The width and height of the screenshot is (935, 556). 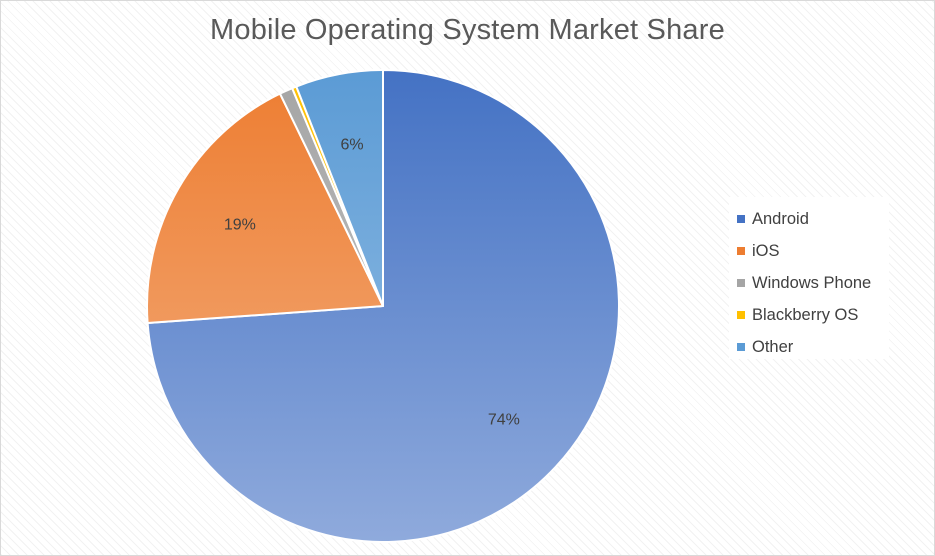 What do you see at coordinates (504, 420) in the screenshot?
I see `data-label-android: 74%` at bounding box center [504, 420].